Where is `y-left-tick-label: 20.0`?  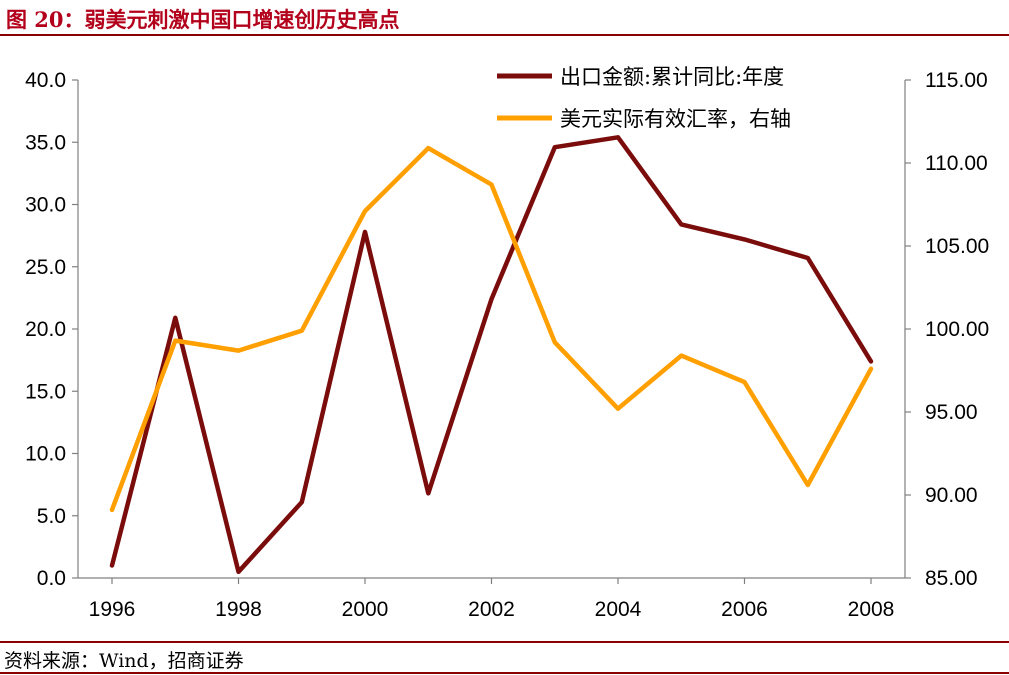
y-left-tick-label: 20.0 is located at coordinates (45, 329).